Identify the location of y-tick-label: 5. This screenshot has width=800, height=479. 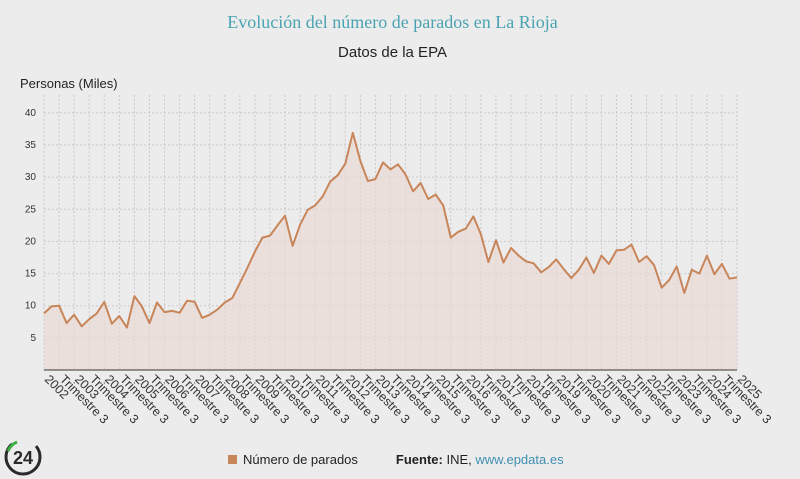
(33, 338).